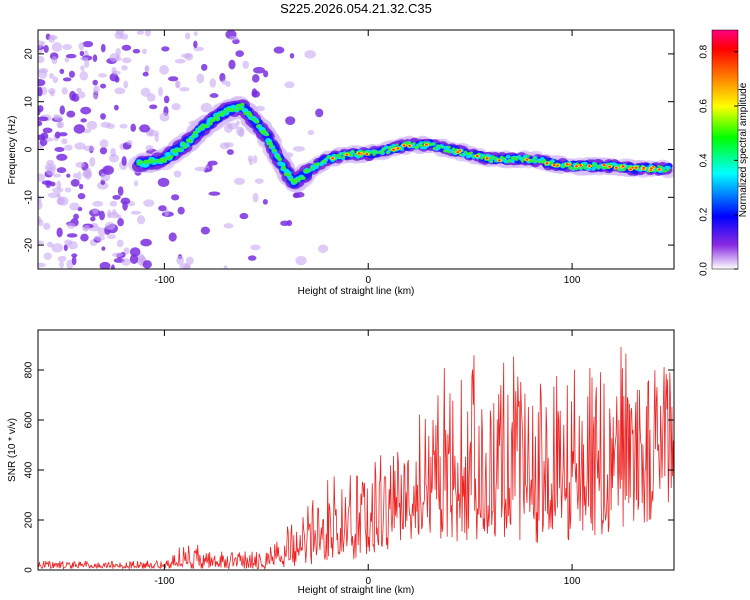 Image resolution: width=750 pixels, height=600 pixels. Describe the element at coordinates (356, 8) in the screenshot. I see `chart-title: S225.2026.054.21.32.C35` at that location.